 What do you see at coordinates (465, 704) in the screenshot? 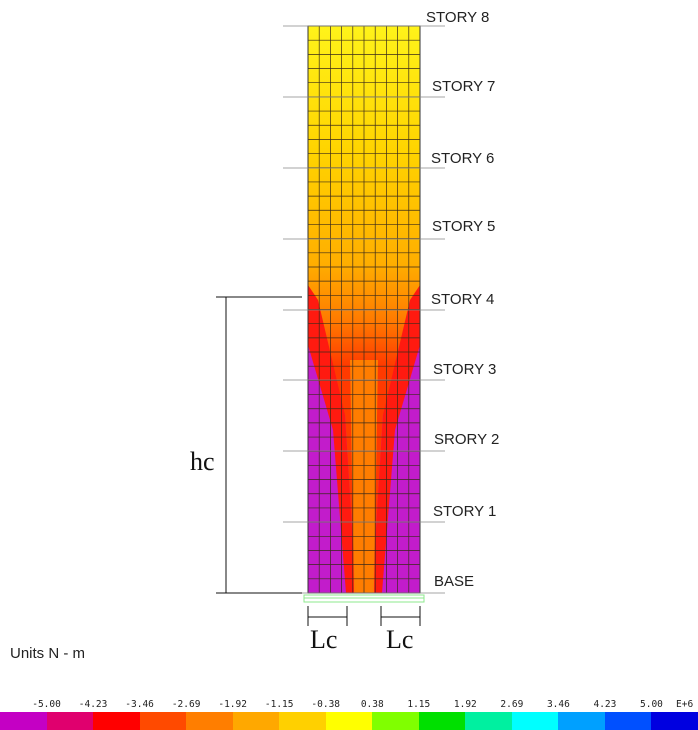
I see `color-scale-tick-value: 1.92` at bounding box center [465, 704].